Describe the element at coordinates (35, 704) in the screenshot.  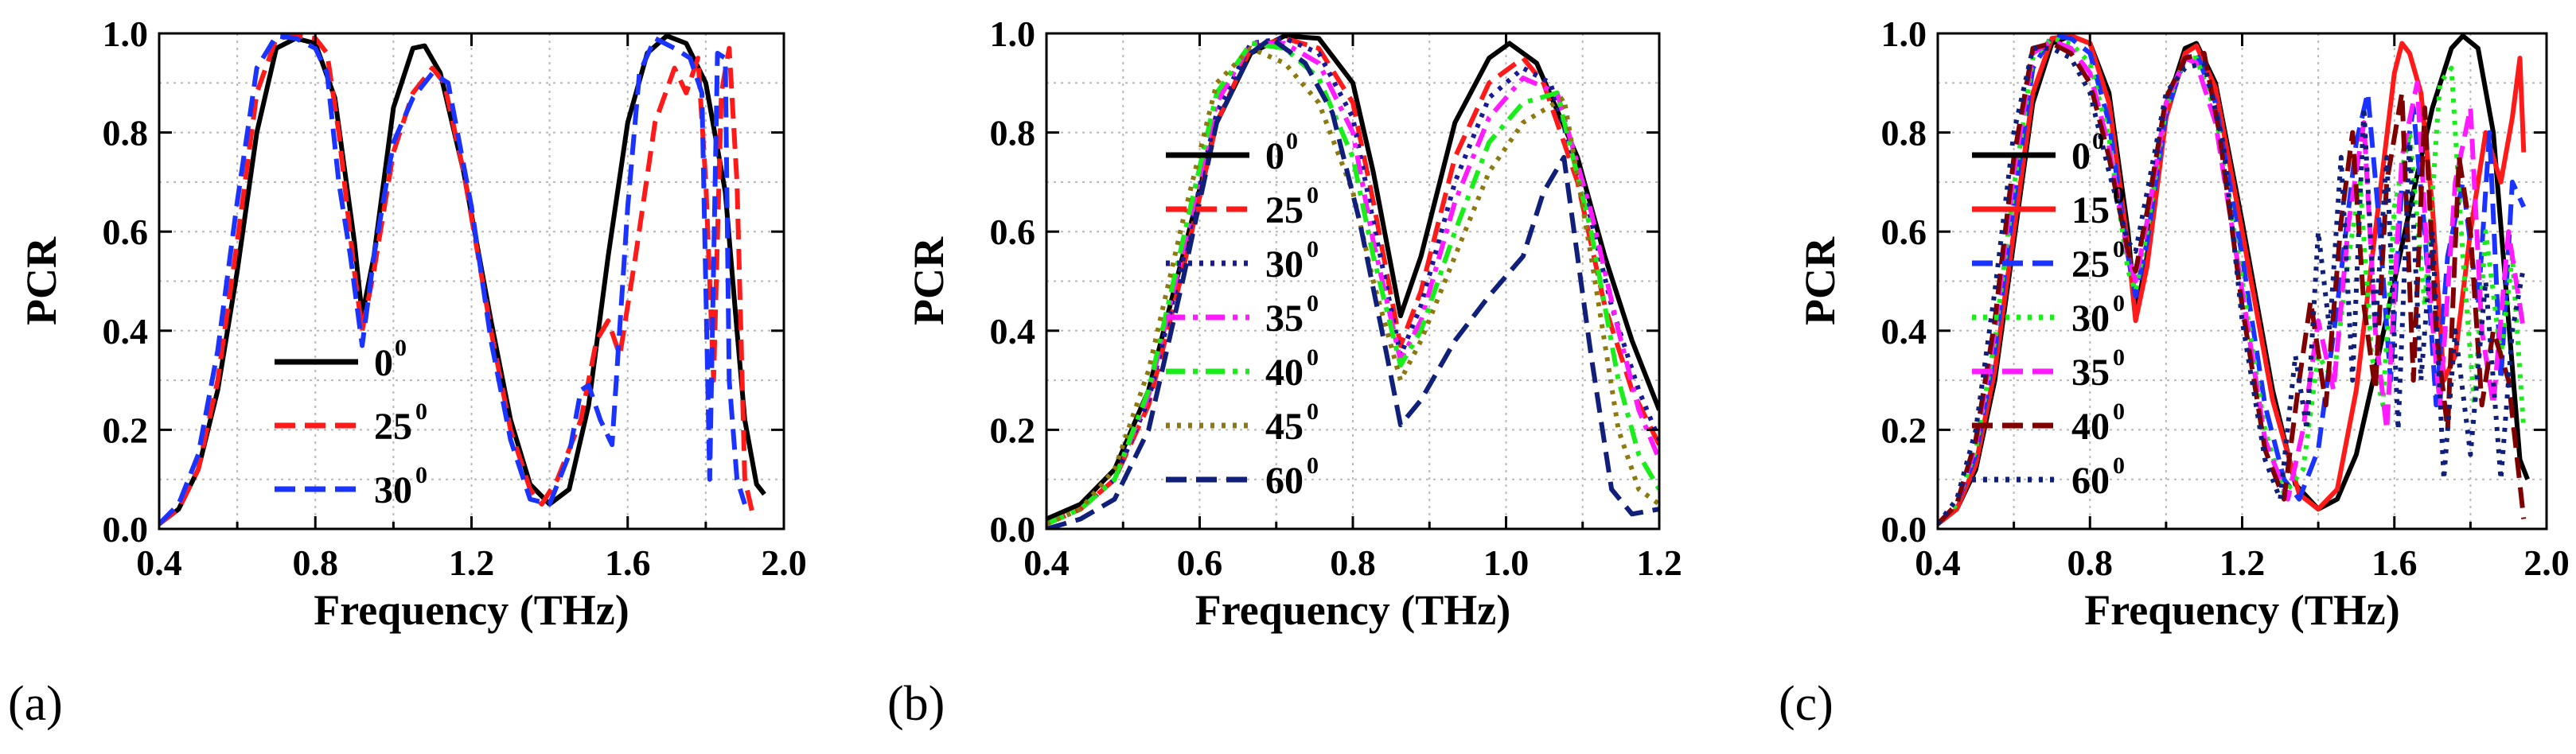
I see `panel-label-a: (a)` at that location.